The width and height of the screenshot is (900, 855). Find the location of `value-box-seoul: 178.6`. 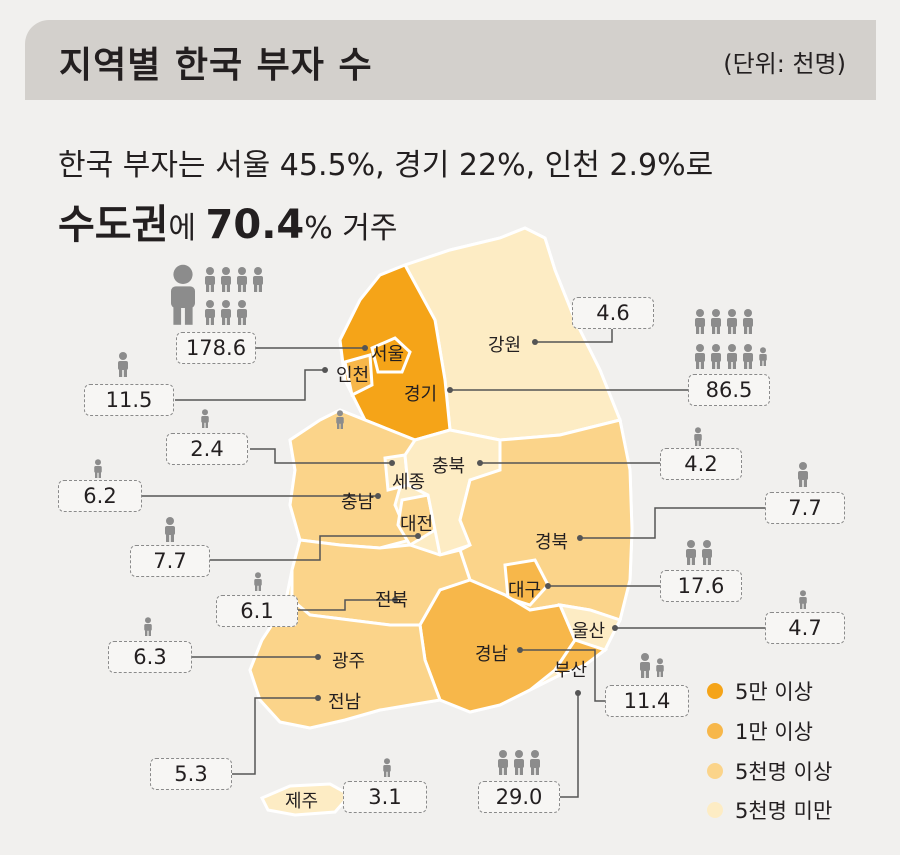

value-box-seoul: 178.6 is located at coordinates (216, 348).